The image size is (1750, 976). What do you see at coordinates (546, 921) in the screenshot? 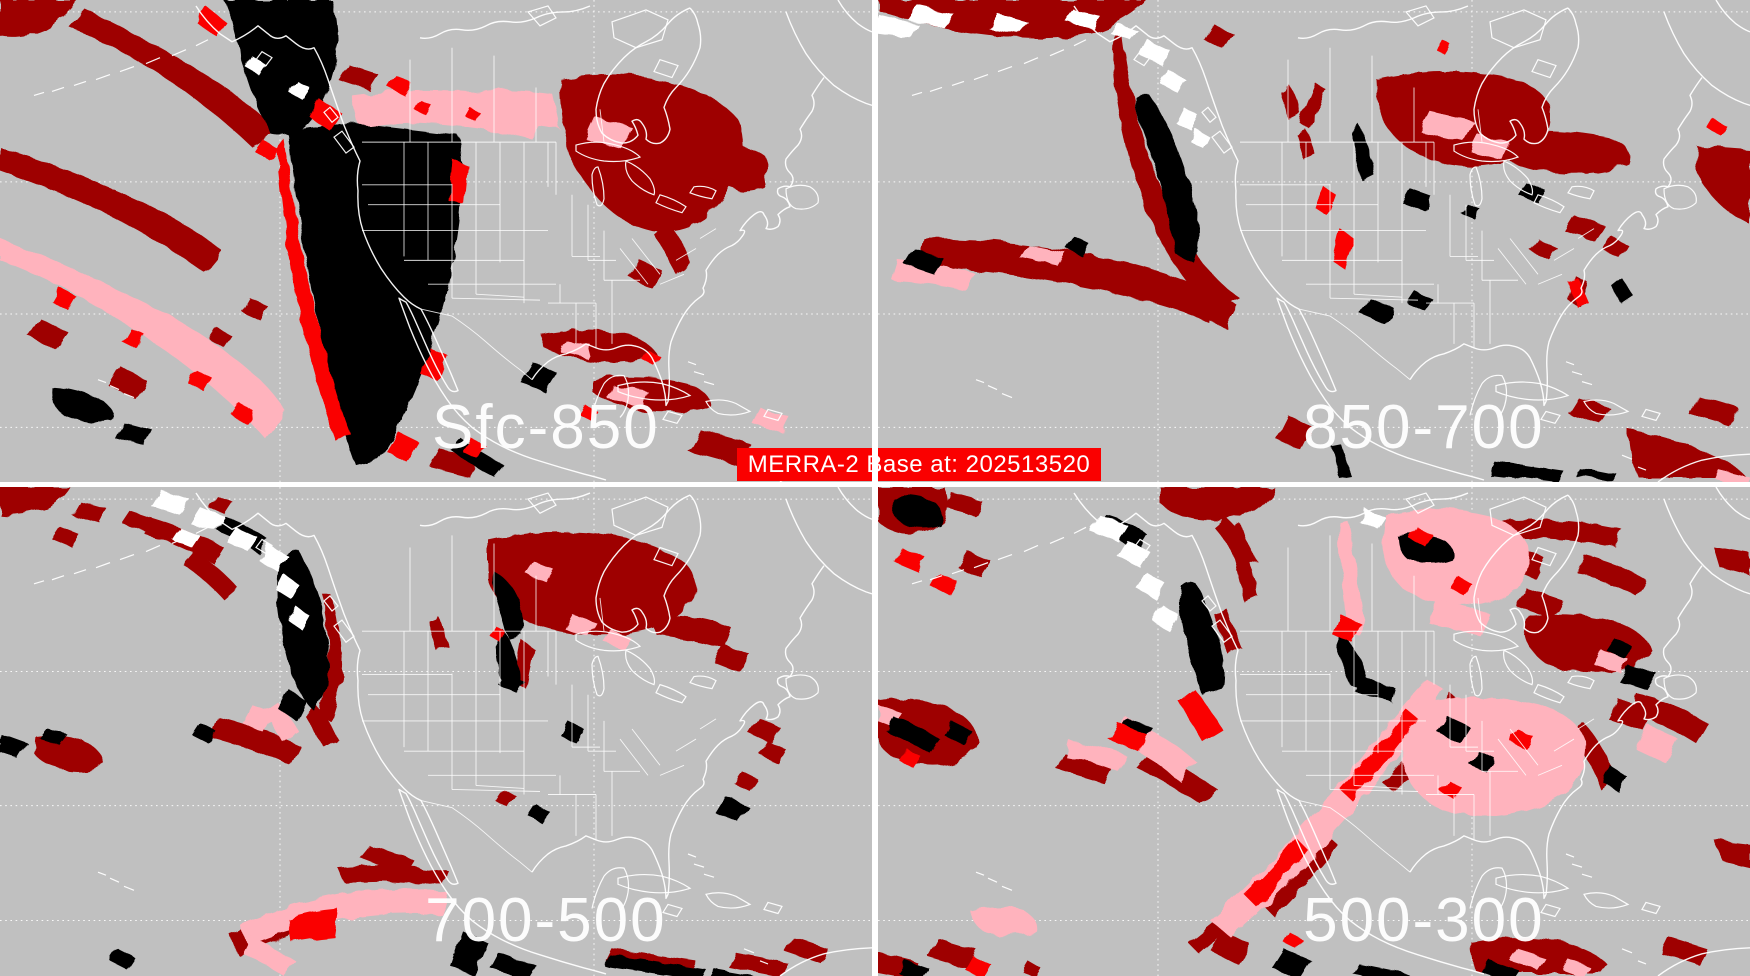
I see `panel-label-700-500: 700-500` at bounding box center [546, 921].